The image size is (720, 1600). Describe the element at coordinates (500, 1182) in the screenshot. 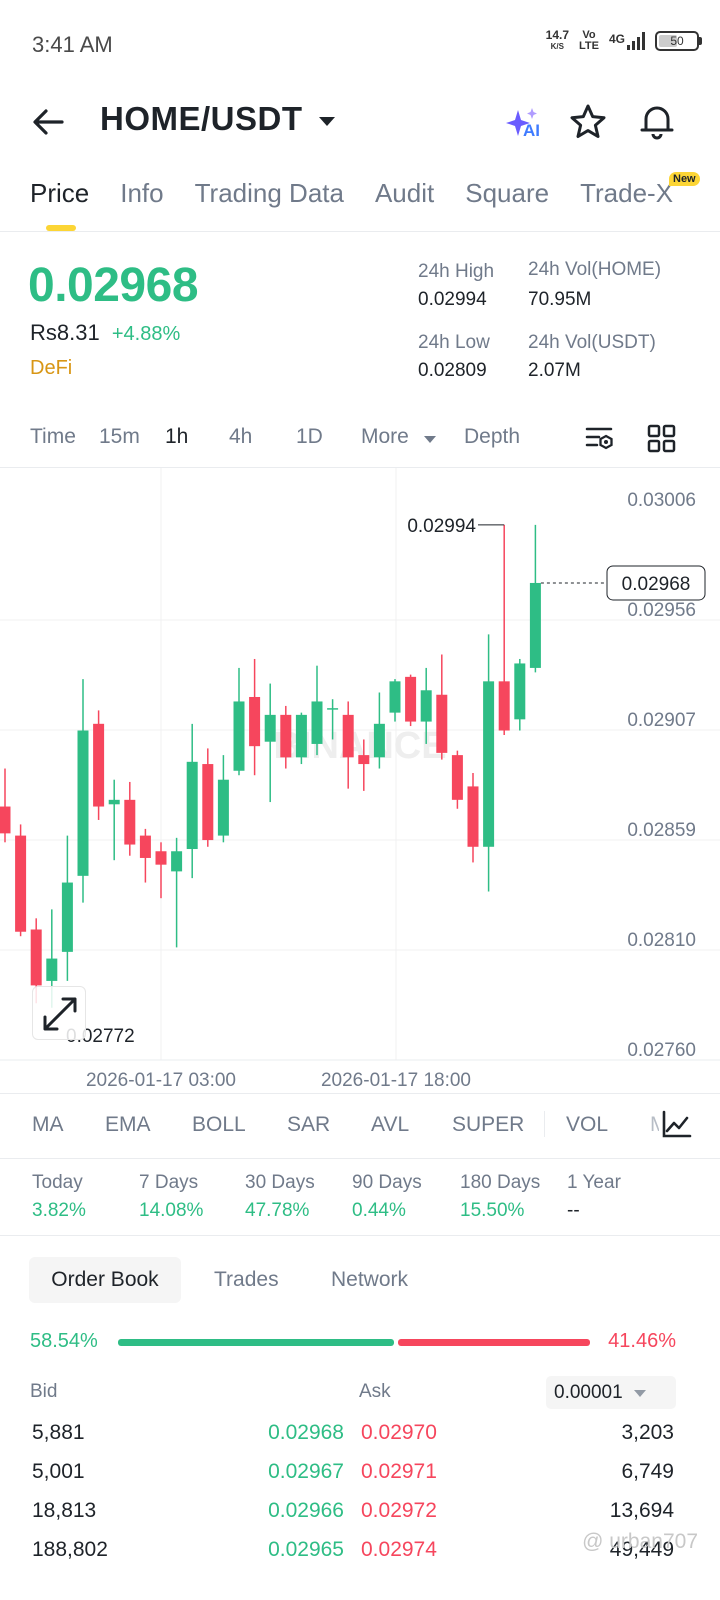

I see `perf-180d-label: 180 Days` at that location.